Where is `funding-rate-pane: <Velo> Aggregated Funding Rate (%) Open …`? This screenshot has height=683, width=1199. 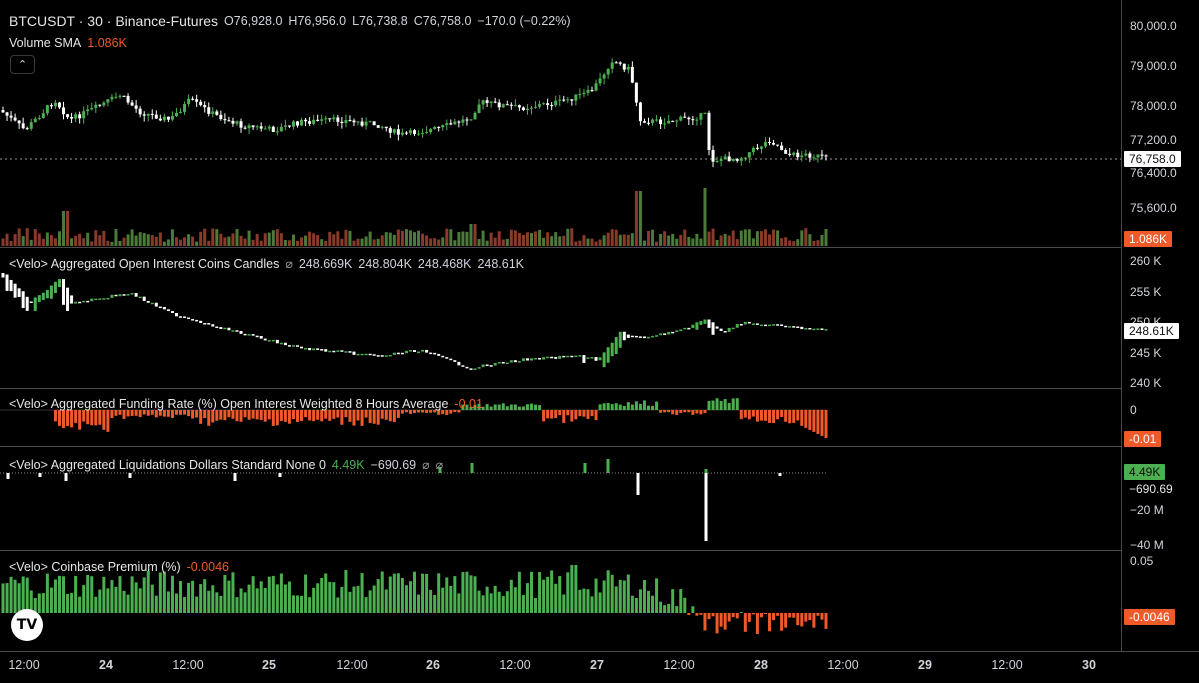 funding-rate-pane: <Velo> Aggregated Funding Rate (%) Open … is located at coordinates (560, 417).